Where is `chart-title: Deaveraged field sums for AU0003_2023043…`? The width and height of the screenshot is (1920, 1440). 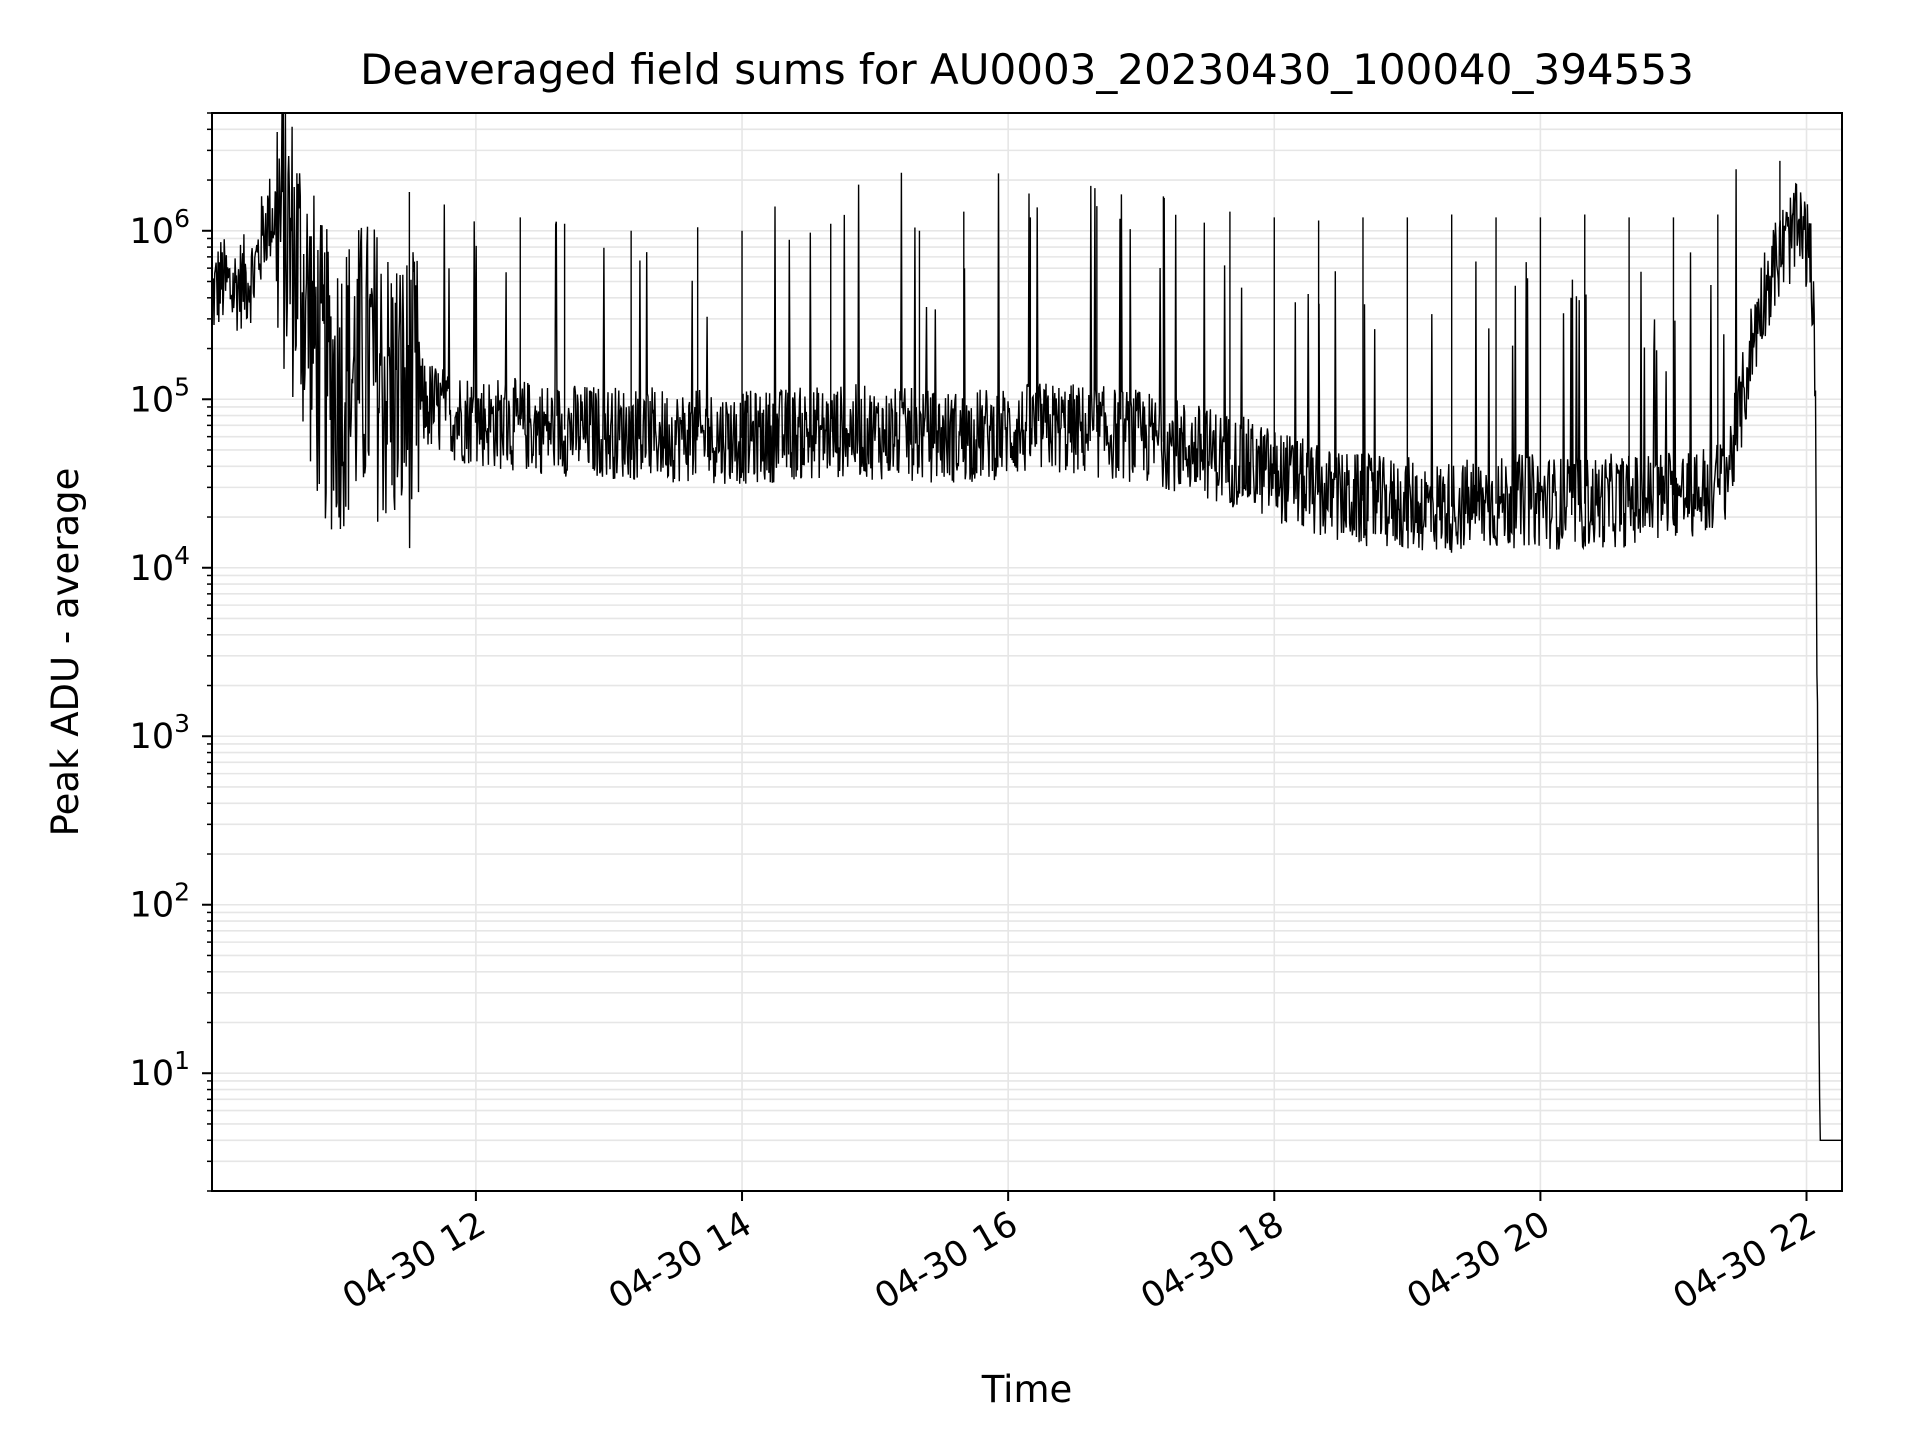
chart-title: Deaveraged field sums for AU0003_2023043… is located at coordinates (1027, 69).